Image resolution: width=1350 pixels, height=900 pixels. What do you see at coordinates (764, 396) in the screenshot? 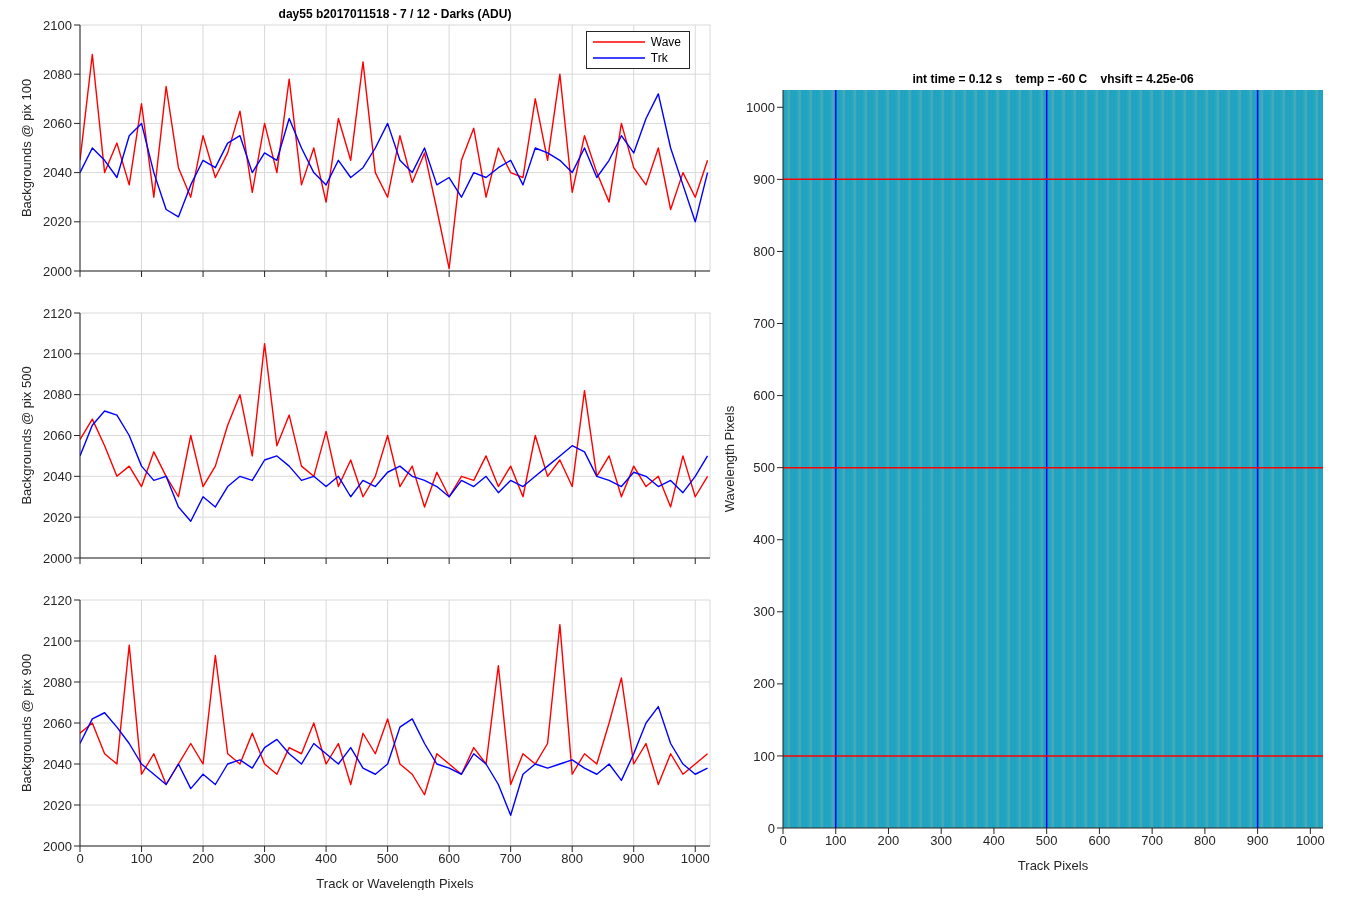
I see `y-tick-label: 600` at bounding box center [764, 396].